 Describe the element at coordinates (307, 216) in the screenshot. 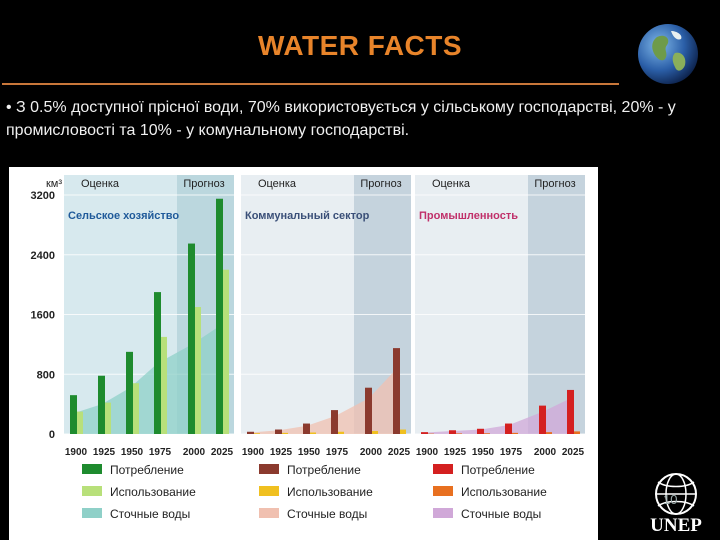

I see `panel-title: Коммунальный сектор` at that location.